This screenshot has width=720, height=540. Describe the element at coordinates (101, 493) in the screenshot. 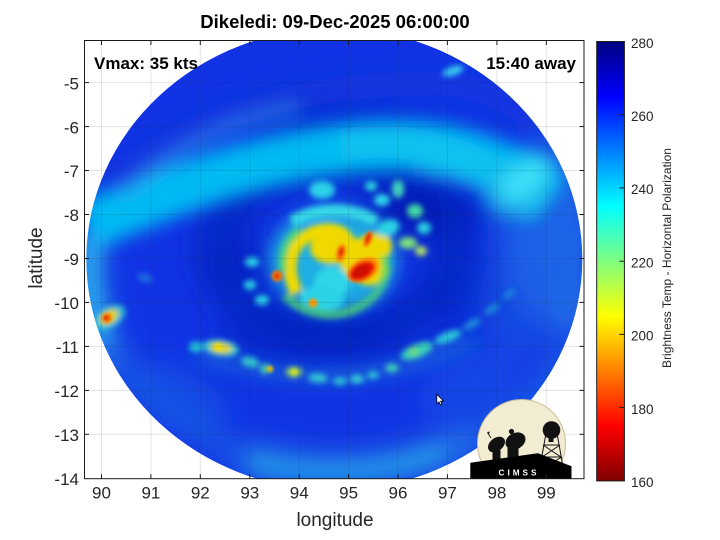

I see `svg-text: 90` at that location.